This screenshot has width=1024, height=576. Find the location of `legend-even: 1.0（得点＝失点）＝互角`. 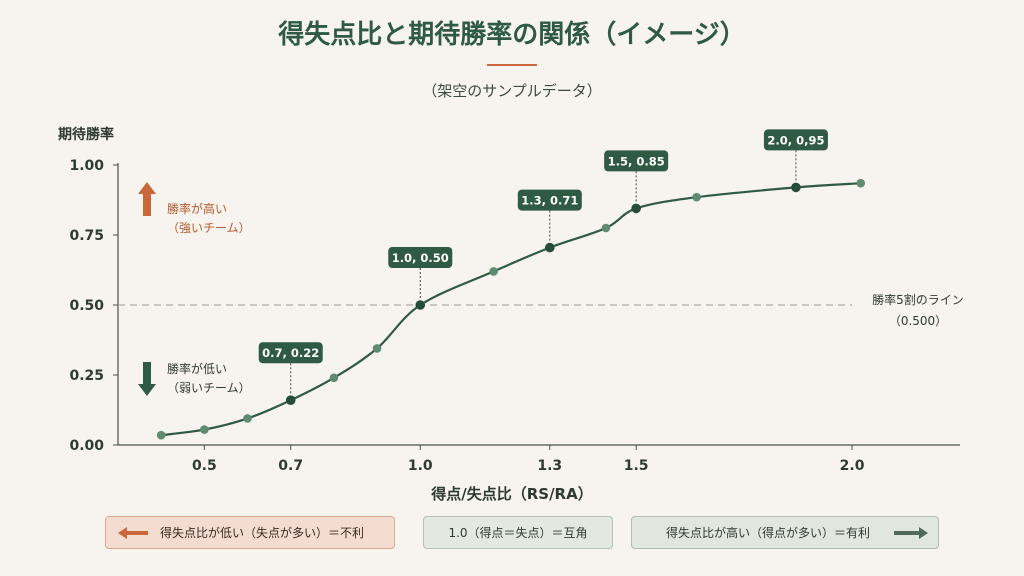

legend-even: 1.0（得点＝失点）＝互角 is located at coordinates (518, 532).